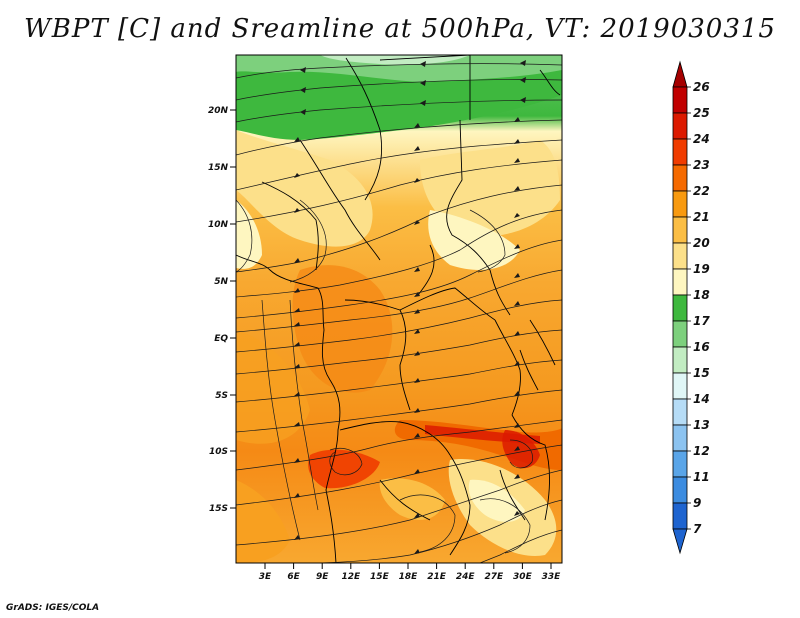  I want to click on lat-tick-label: 15N, so click(218, 168).